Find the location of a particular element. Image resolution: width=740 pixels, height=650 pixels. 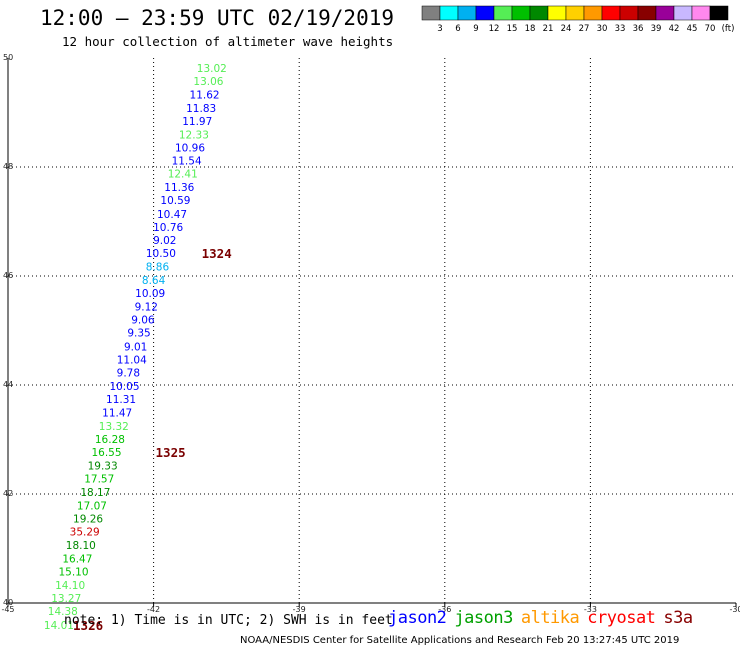

scale-label: 24 is located at coordinates (566, 29).